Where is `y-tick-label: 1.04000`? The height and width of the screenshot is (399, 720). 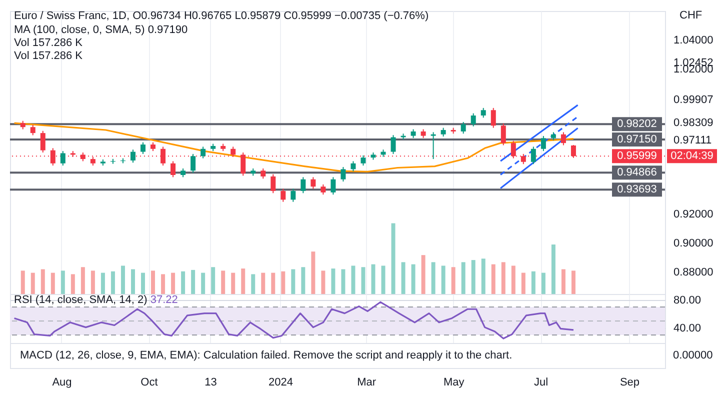
y-tick-label: 1.04000 is located at coordinates (694, 40).